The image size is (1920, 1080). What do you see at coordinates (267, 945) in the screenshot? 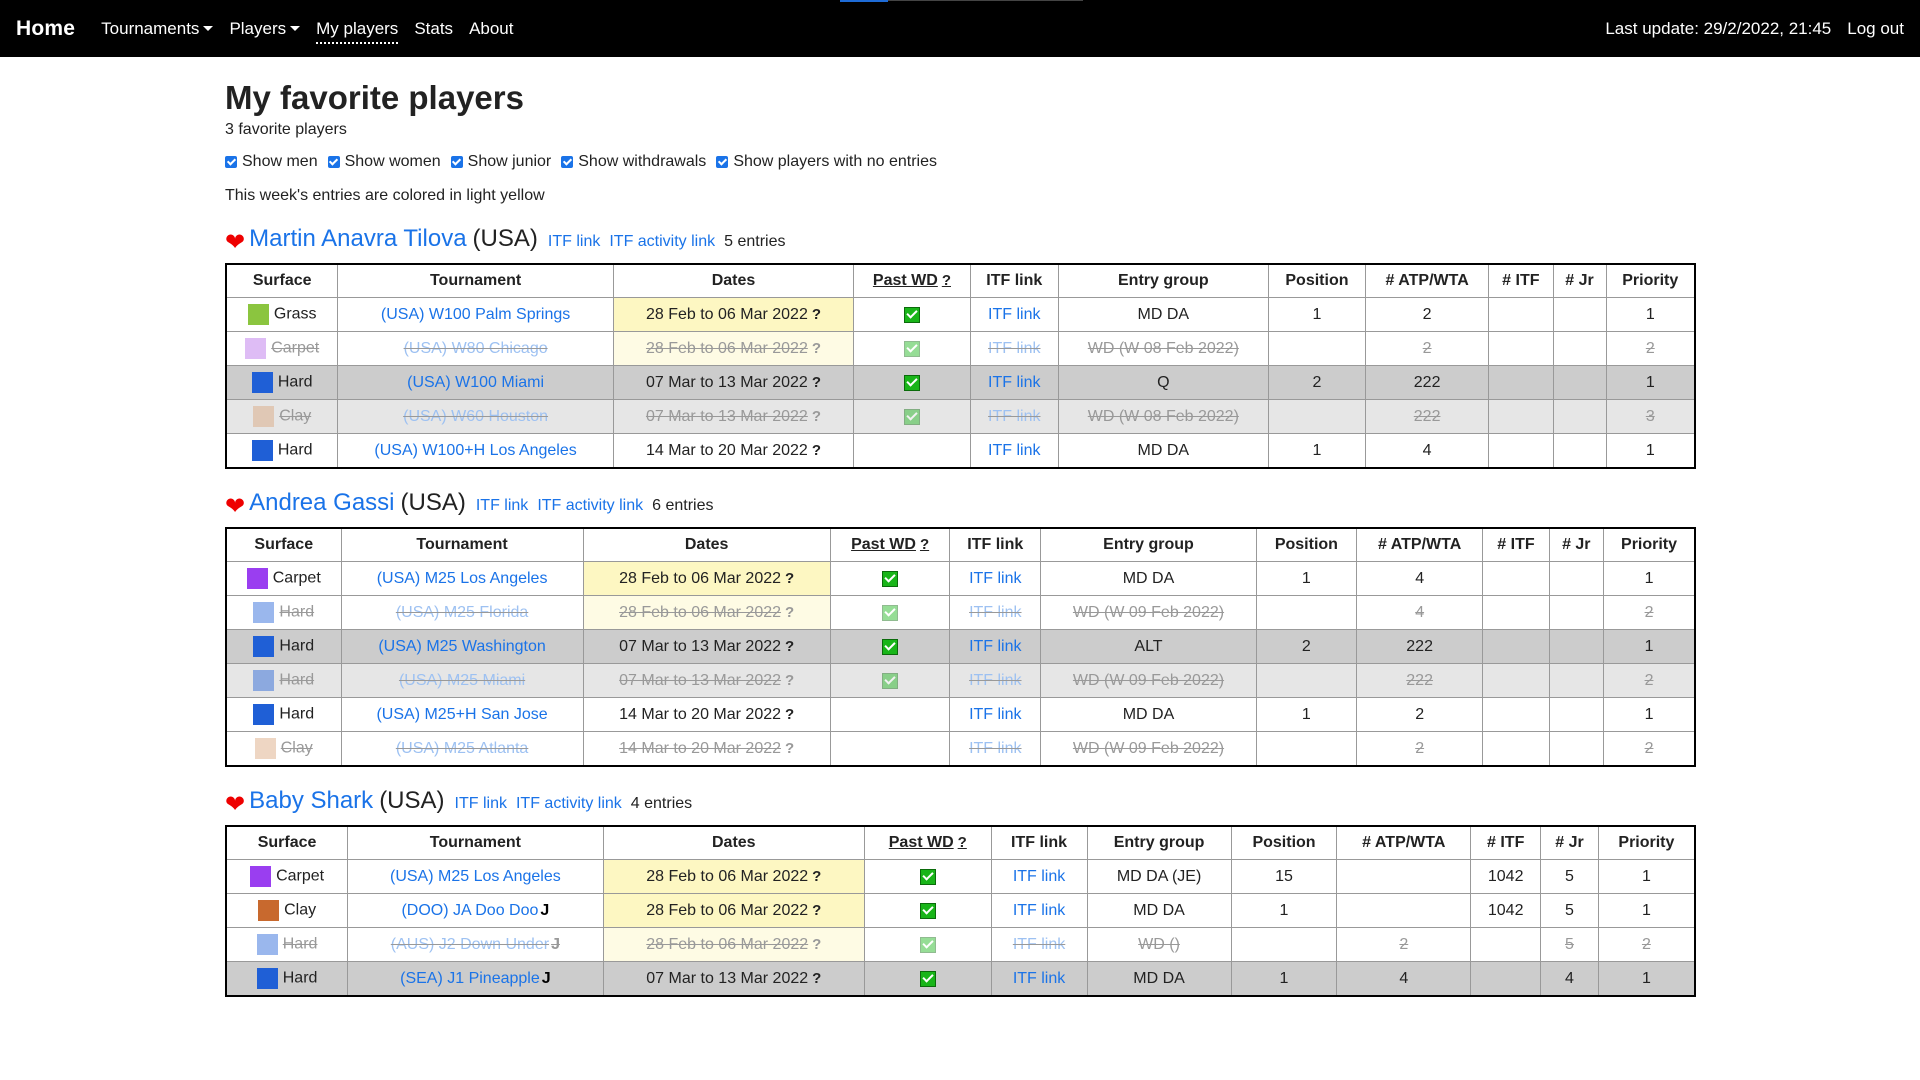
I see `surface-color-swatch` at bounding box center [267, 945].